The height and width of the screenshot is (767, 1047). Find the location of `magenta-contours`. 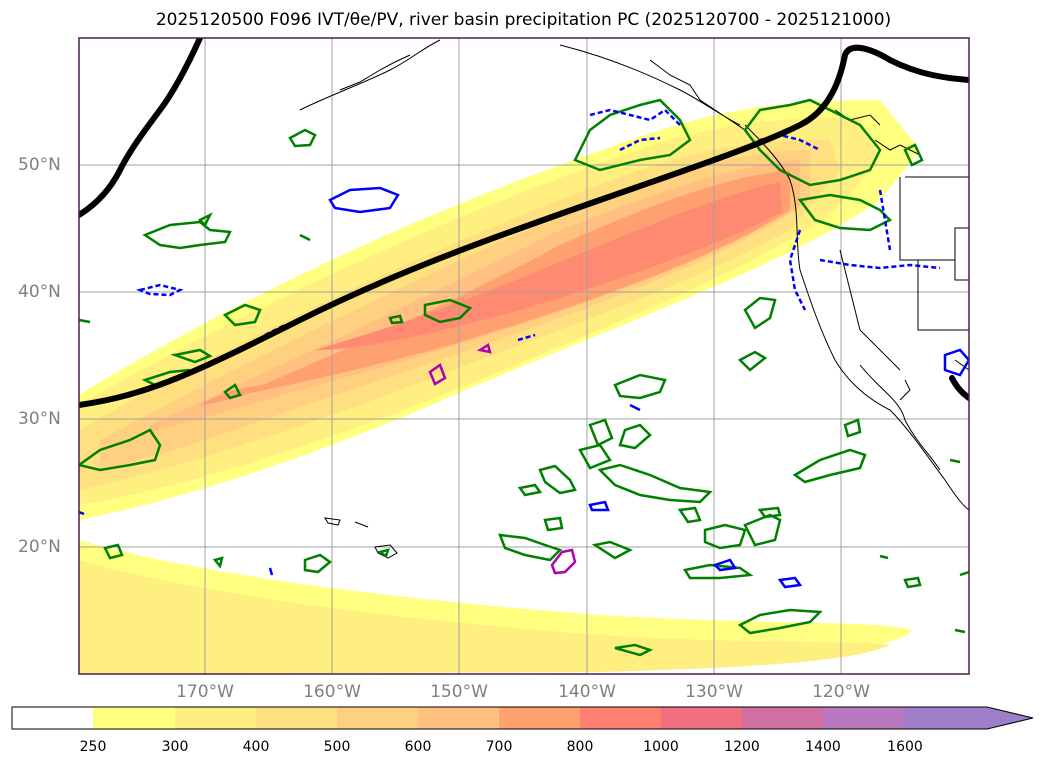

magenta-contours is located at coordinates (563, 561).